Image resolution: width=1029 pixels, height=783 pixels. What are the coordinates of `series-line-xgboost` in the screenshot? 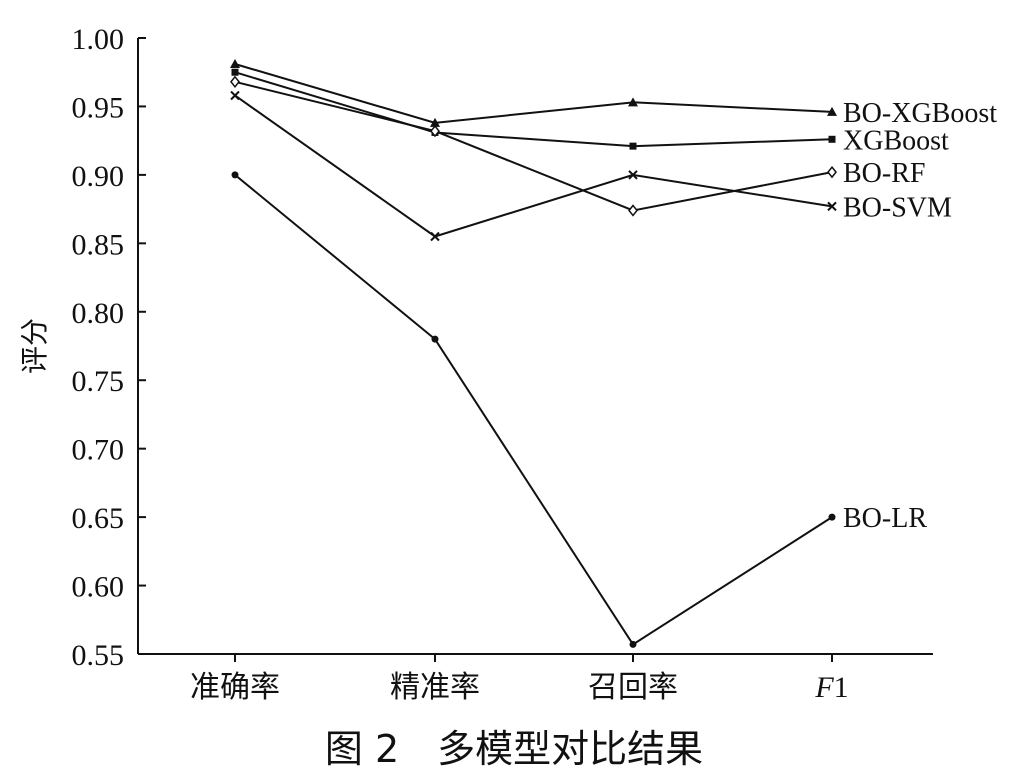 It's located at (533, 109).